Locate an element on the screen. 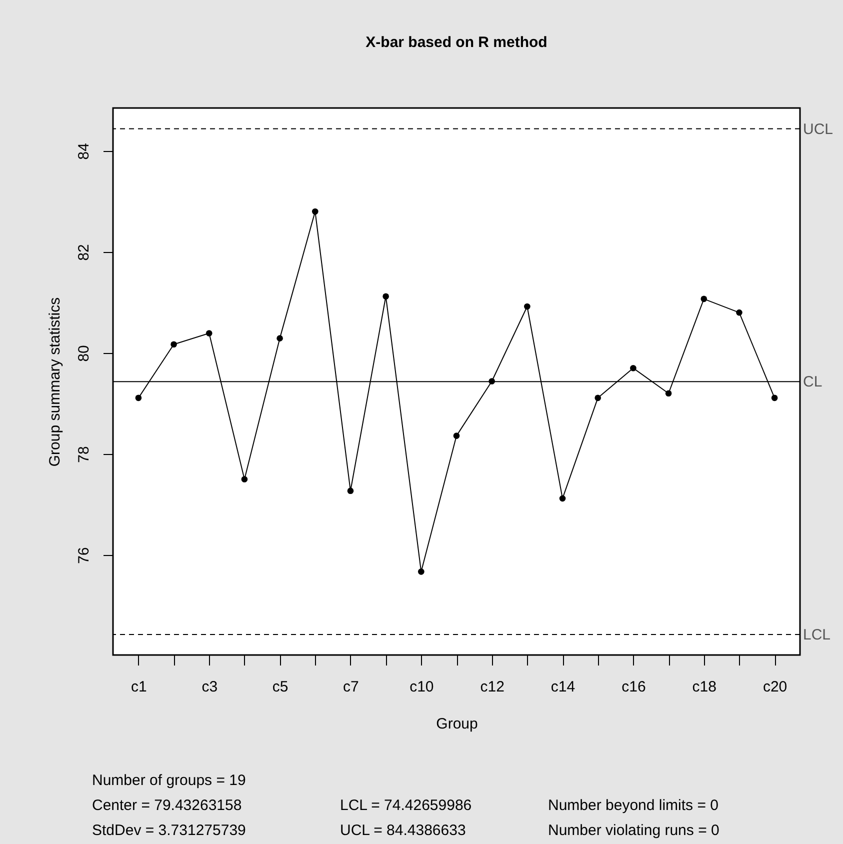 This screenshot has height=844, width=843. text: Number violating runs = 0 is located at coordinates (634, 830).